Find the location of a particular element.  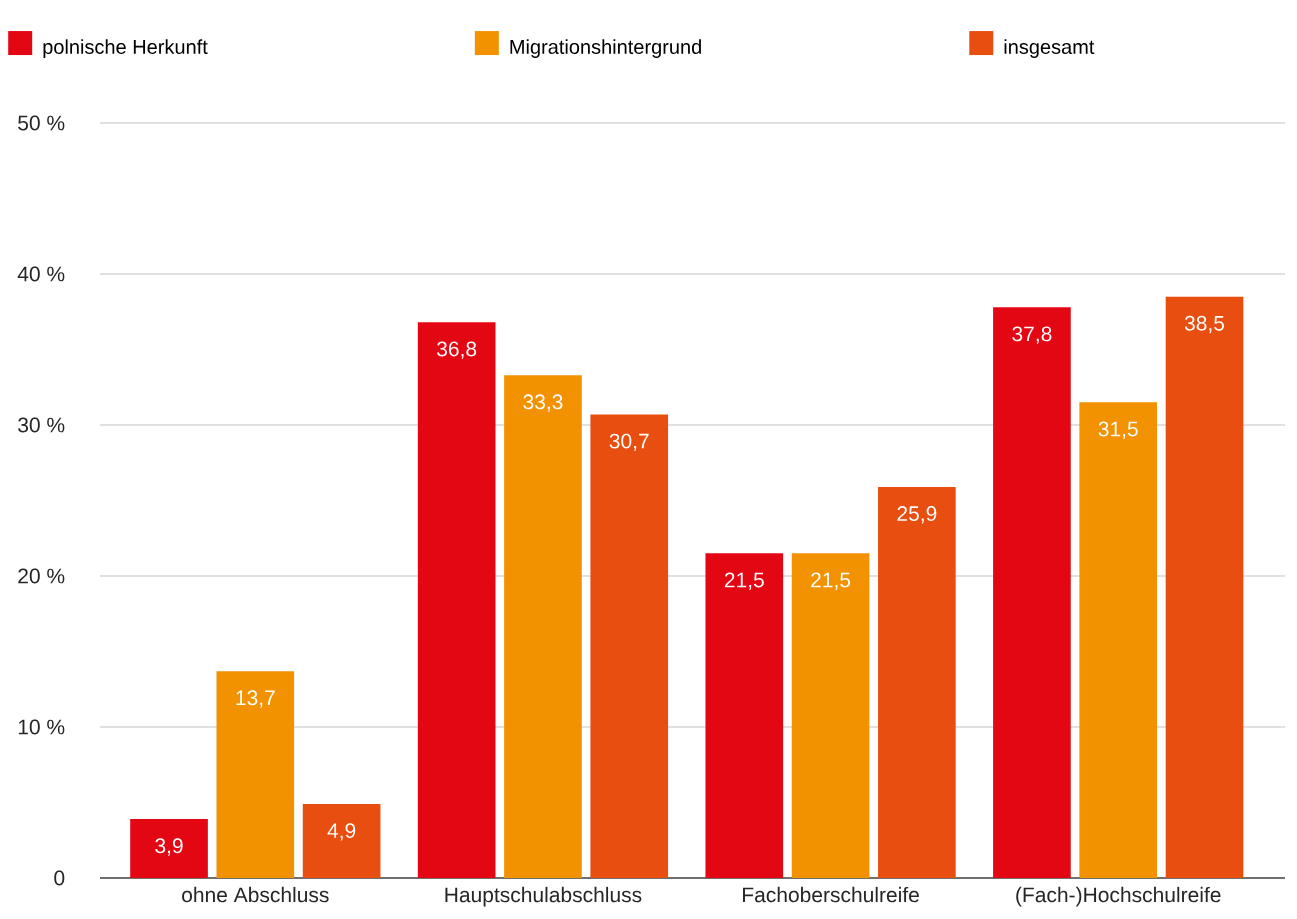

legend-label: Migrationshintergrund is located at coordinates (605, 48).